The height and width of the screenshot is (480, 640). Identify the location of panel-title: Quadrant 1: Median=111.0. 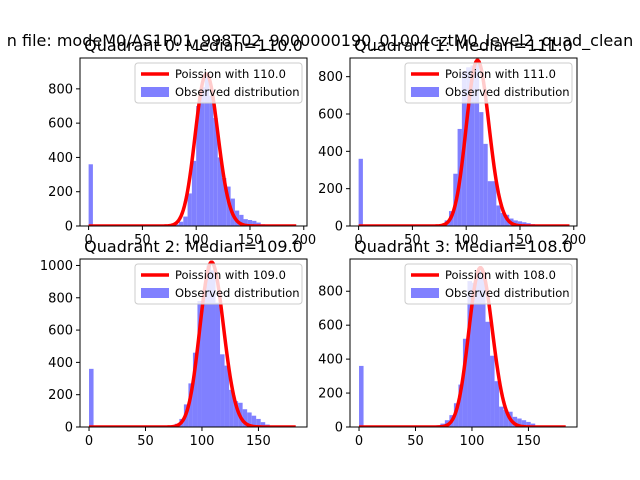
(463, 45).